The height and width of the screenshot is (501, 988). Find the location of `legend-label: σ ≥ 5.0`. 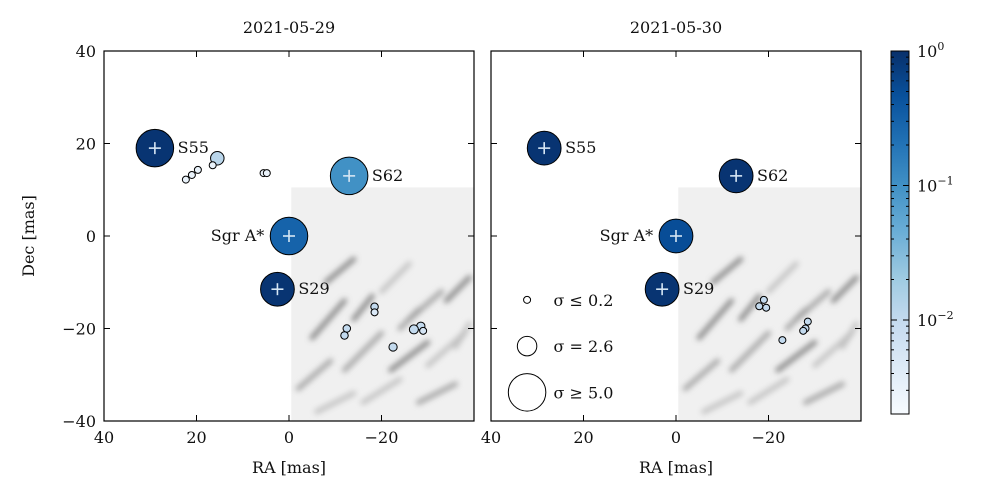

legend-label: σ ≥ 5.0 is located at coordinates (583, 392).